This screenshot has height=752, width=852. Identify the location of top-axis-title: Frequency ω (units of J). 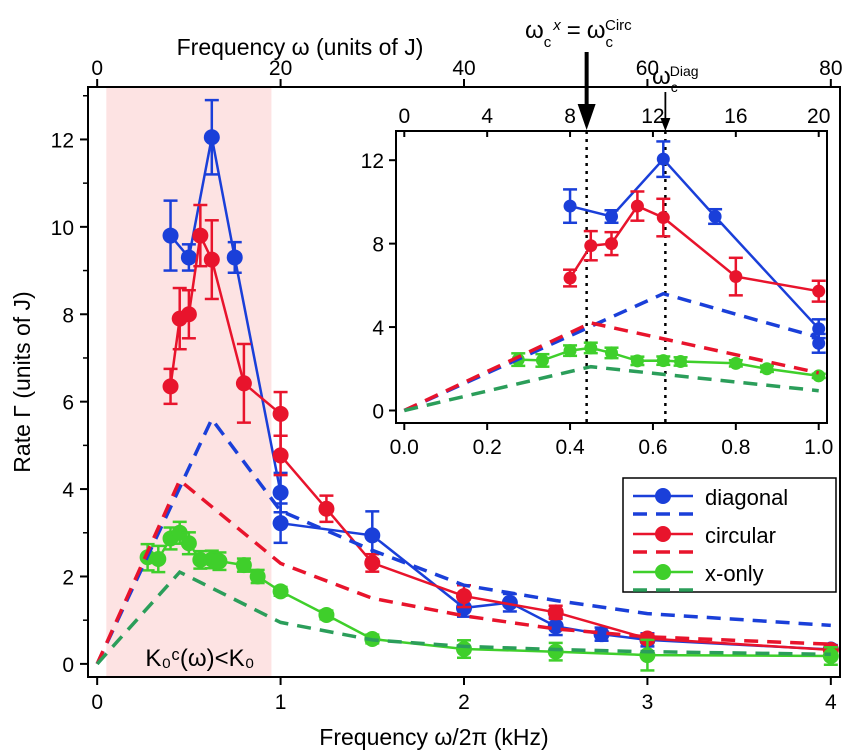
(300, 47).